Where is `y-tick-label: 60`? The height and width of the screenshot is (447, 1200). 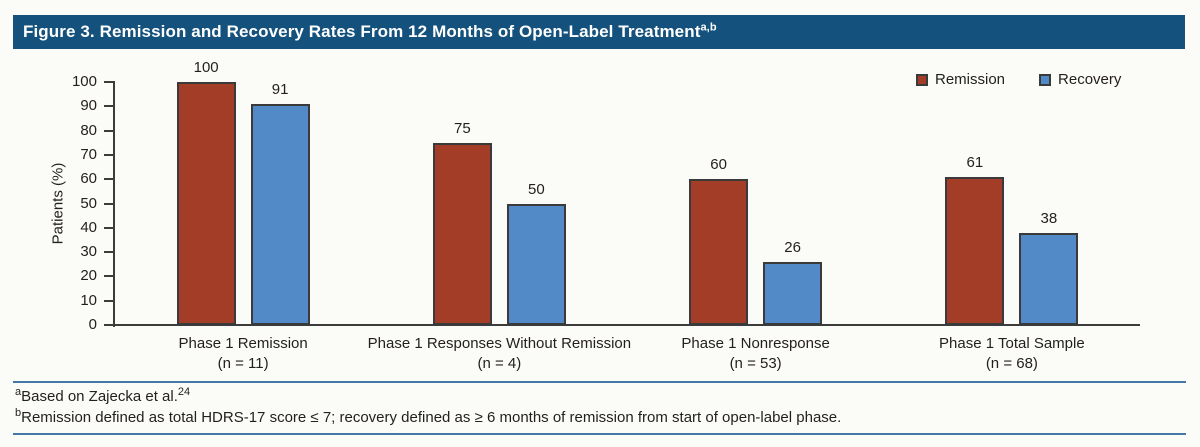 y-tick-label: 60 is located at coordinates (88, 179).